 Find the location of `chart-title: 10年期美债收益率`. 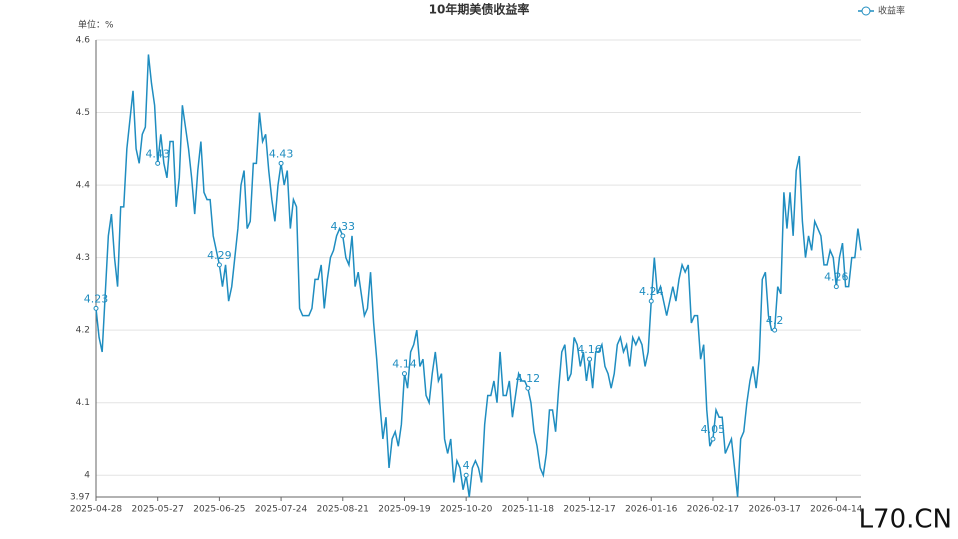

chart-title: 10年期美债收益率 is located at coordinates (479, 9).